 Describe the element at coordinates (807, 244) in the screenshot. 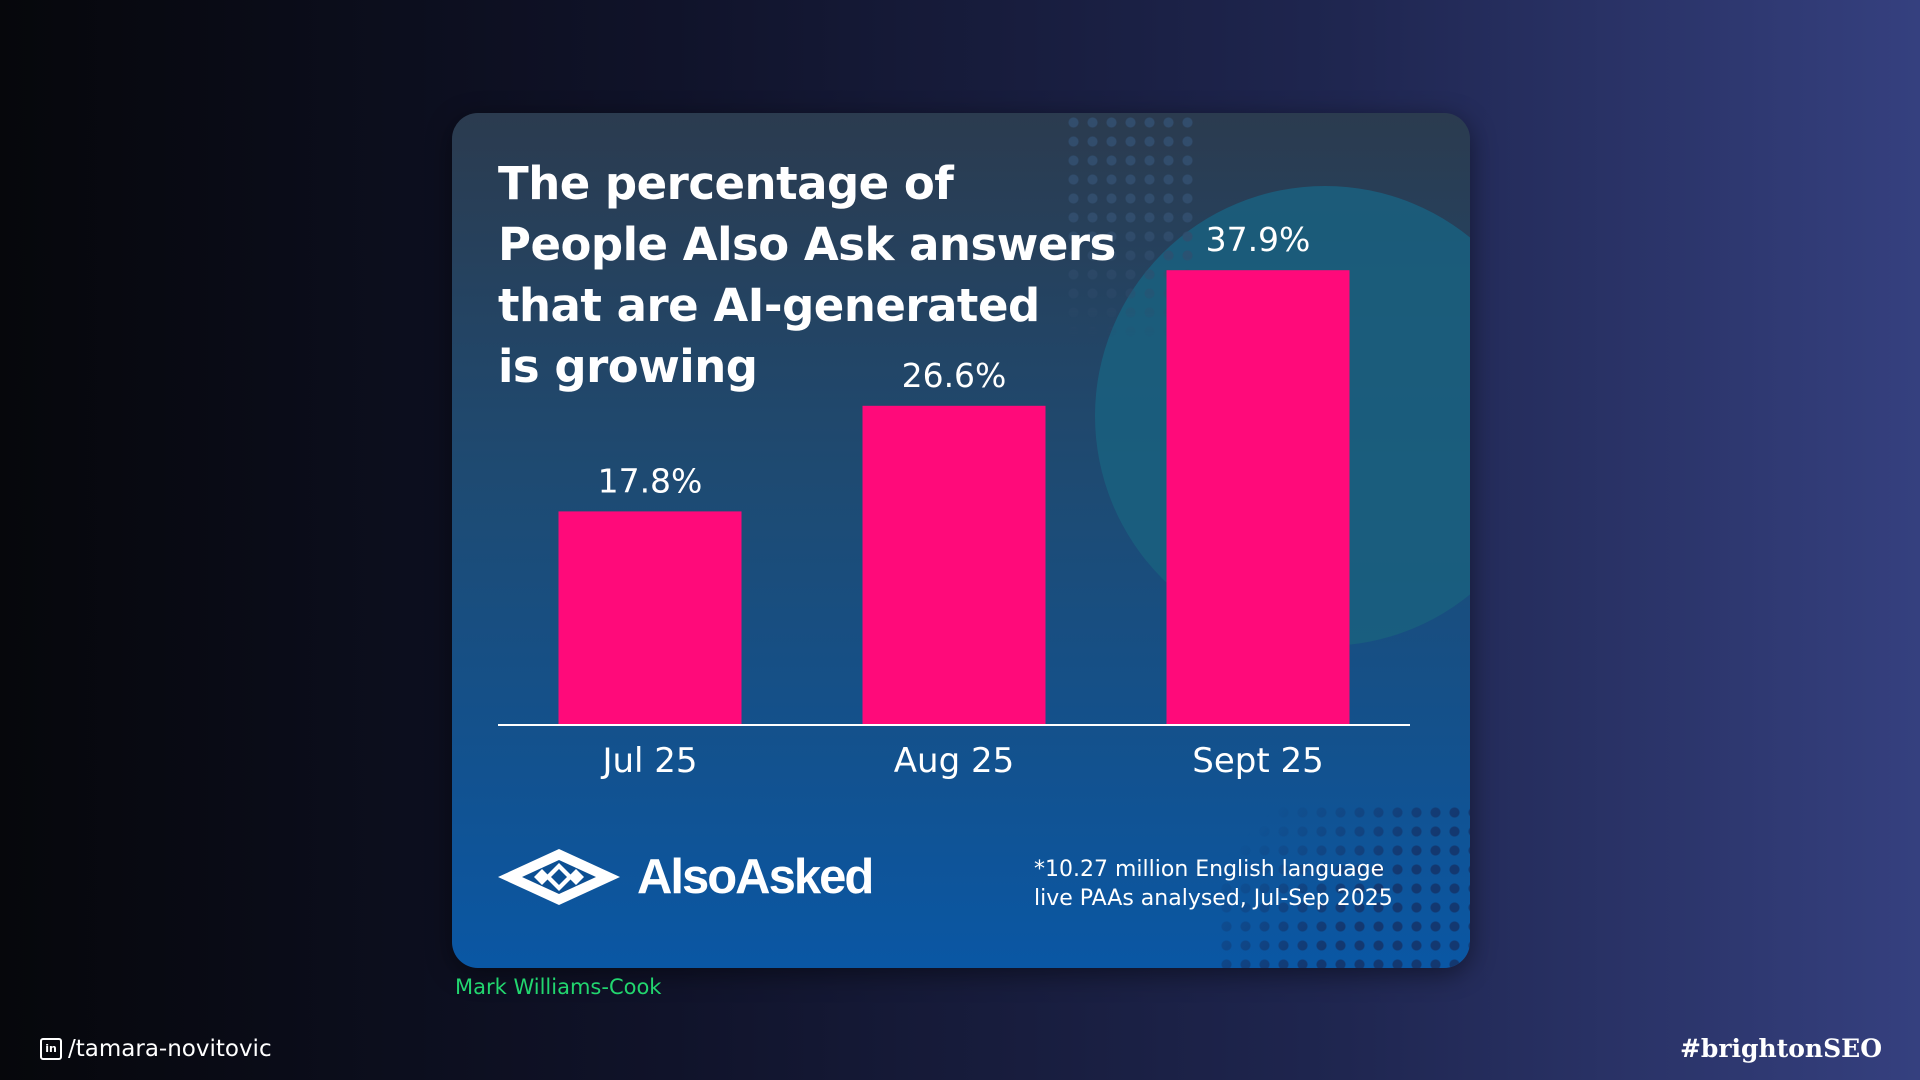

I see `chart-title-line: People Also Ask answers` at that location.